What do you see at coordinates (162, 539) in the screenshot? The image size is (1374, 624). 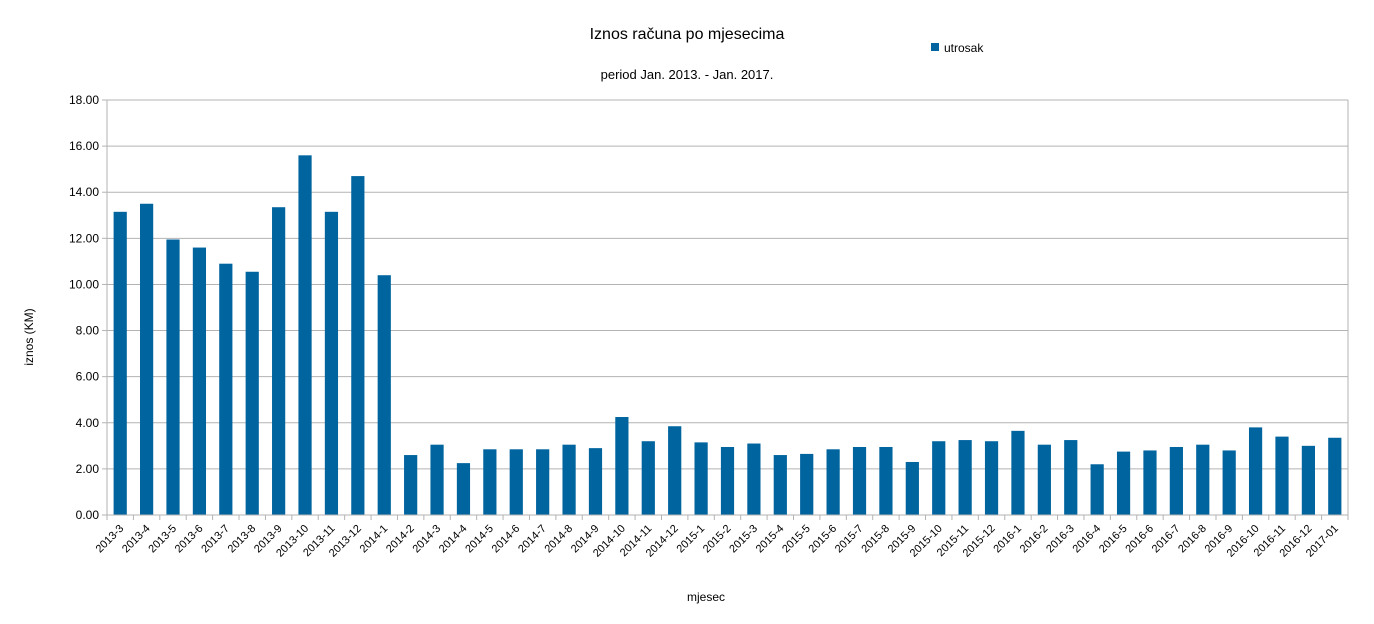 I see `x-tick-label: 2013-5` at bounding box center [162, 539].